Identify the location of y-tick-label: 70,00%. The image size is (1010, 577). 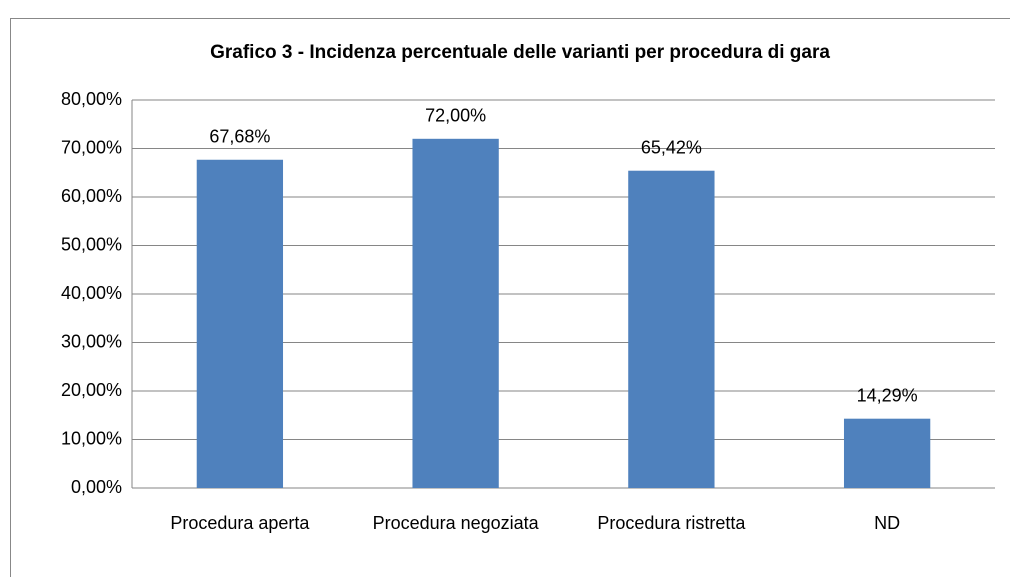
(91, 147).